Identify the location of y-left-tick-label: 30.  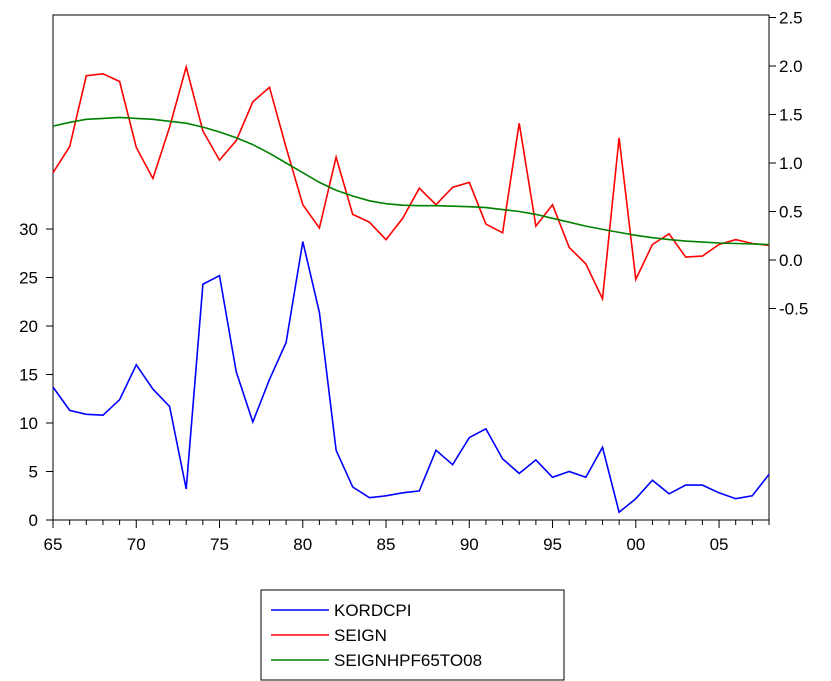
(28, 229).